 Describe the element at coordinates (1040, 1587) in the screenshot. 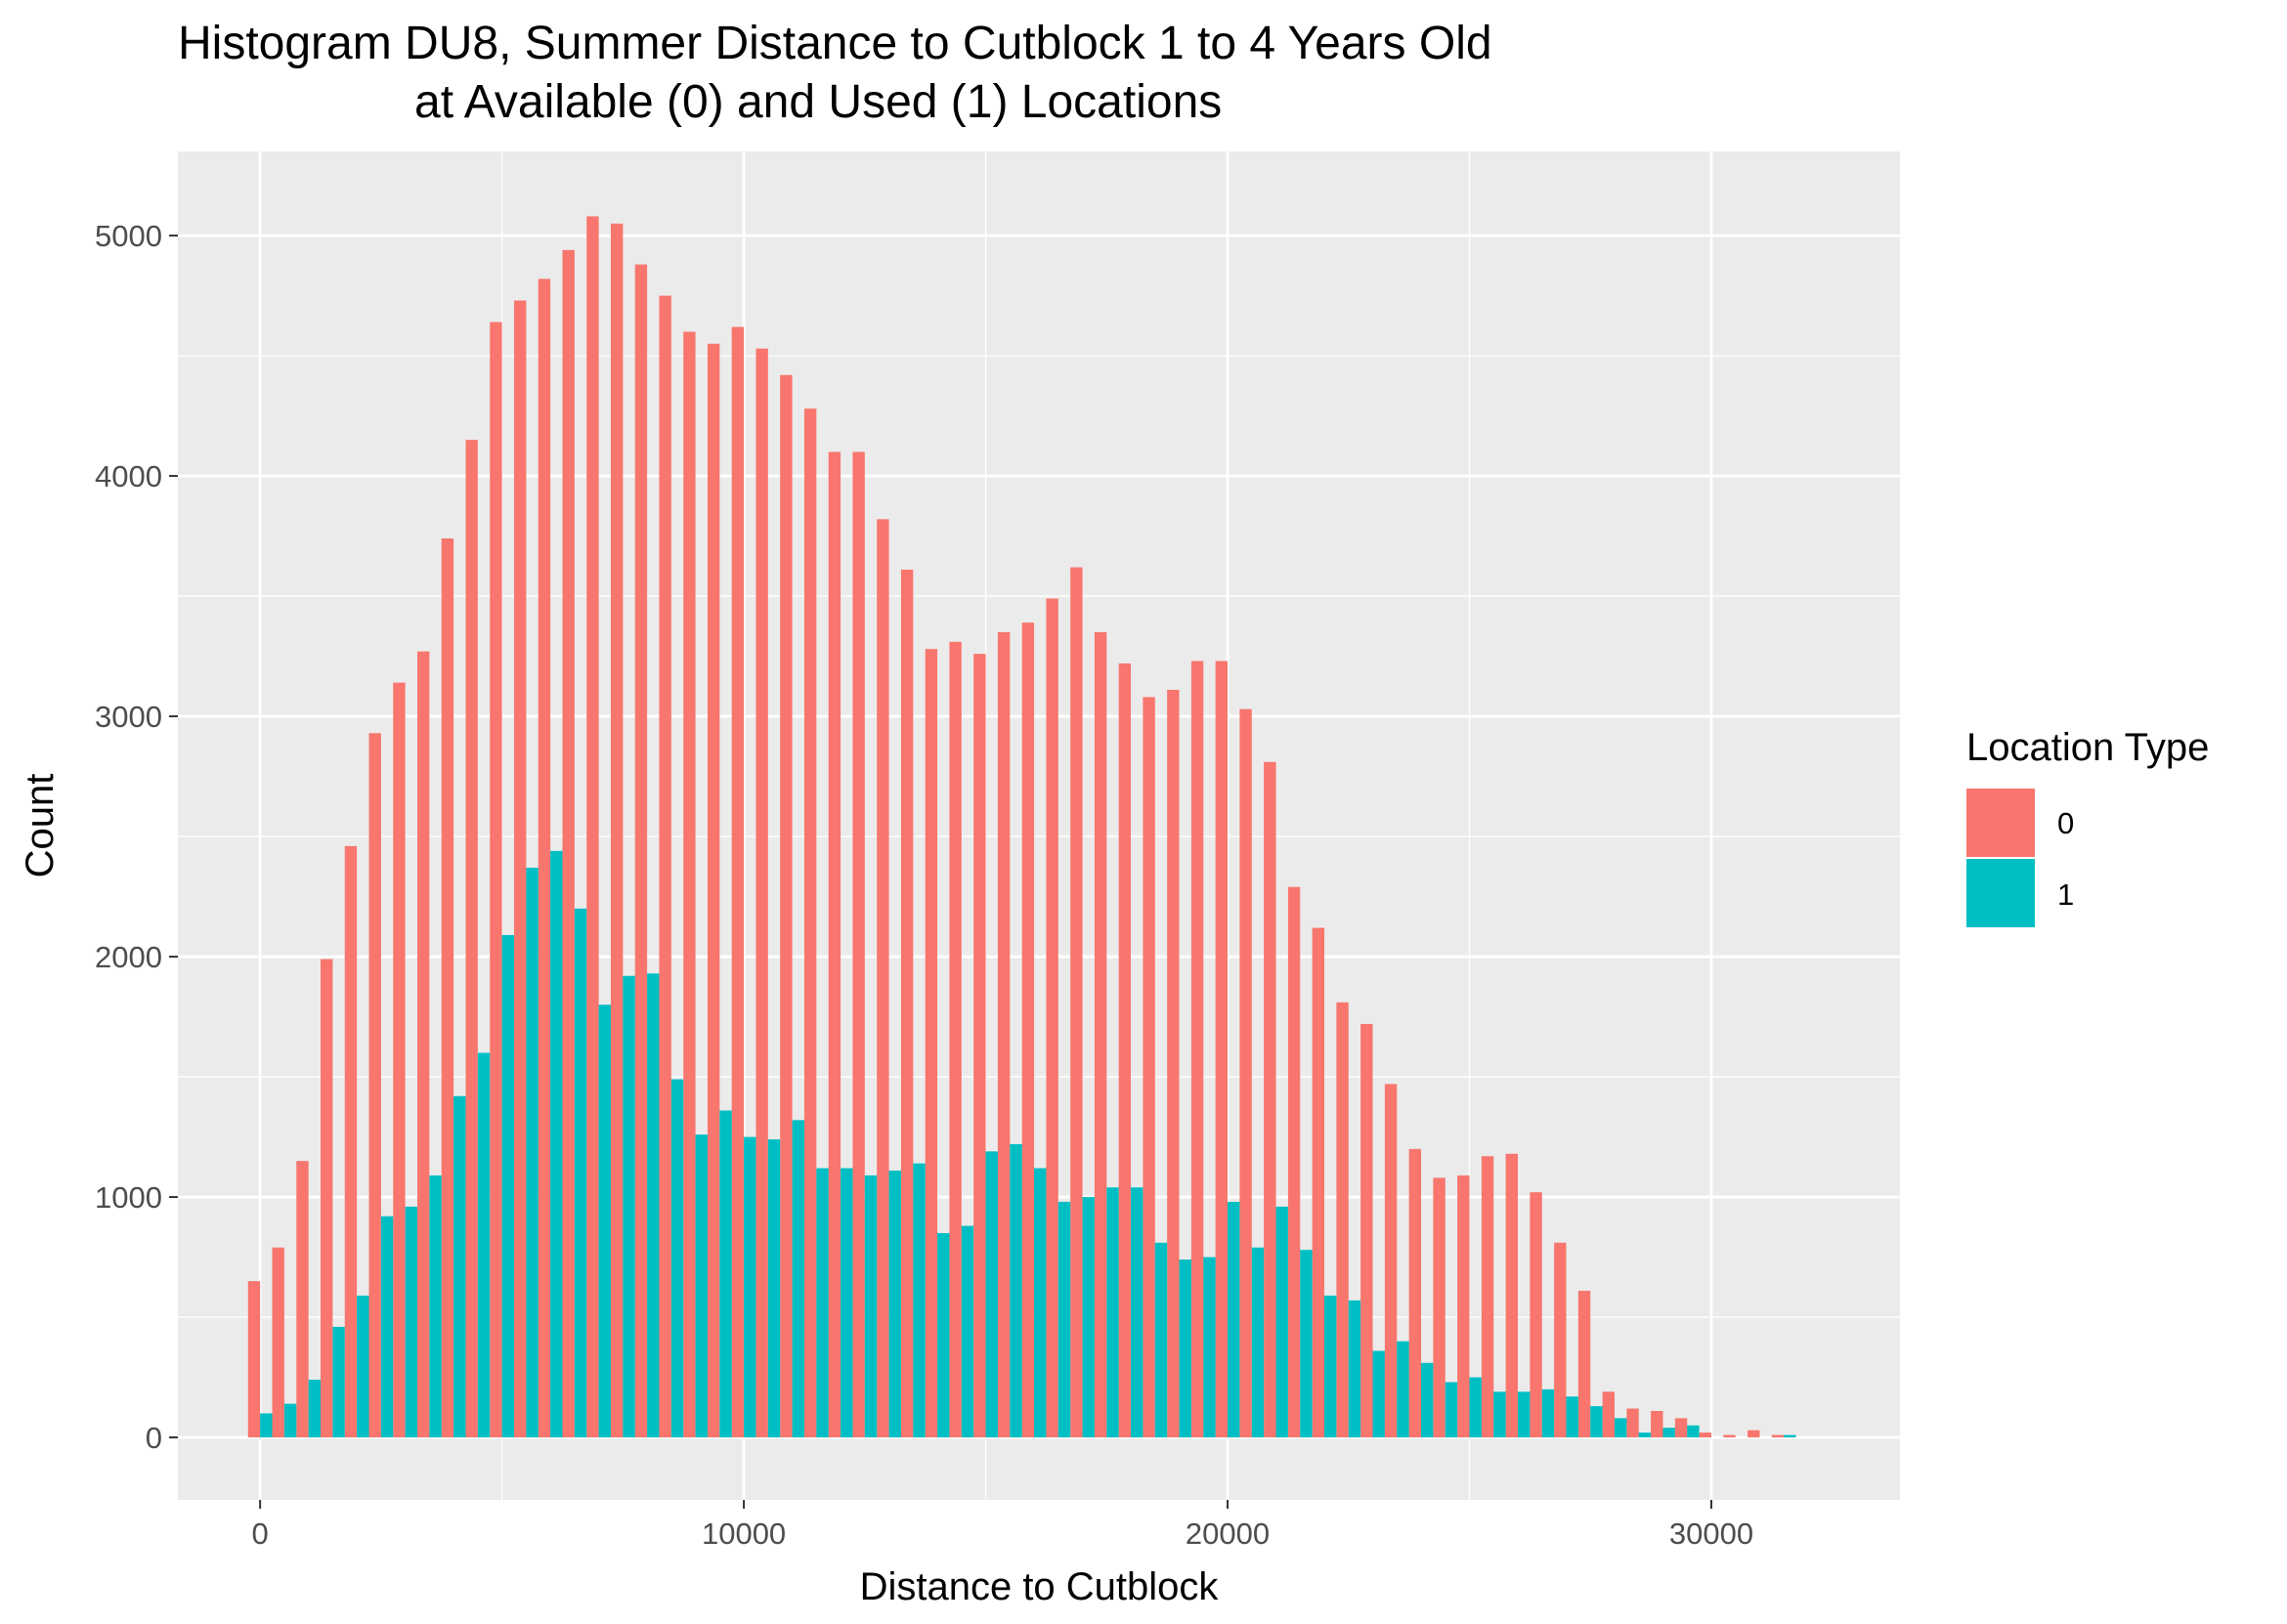

I see `x-axis-title: Distance to Cutblock` at that location.